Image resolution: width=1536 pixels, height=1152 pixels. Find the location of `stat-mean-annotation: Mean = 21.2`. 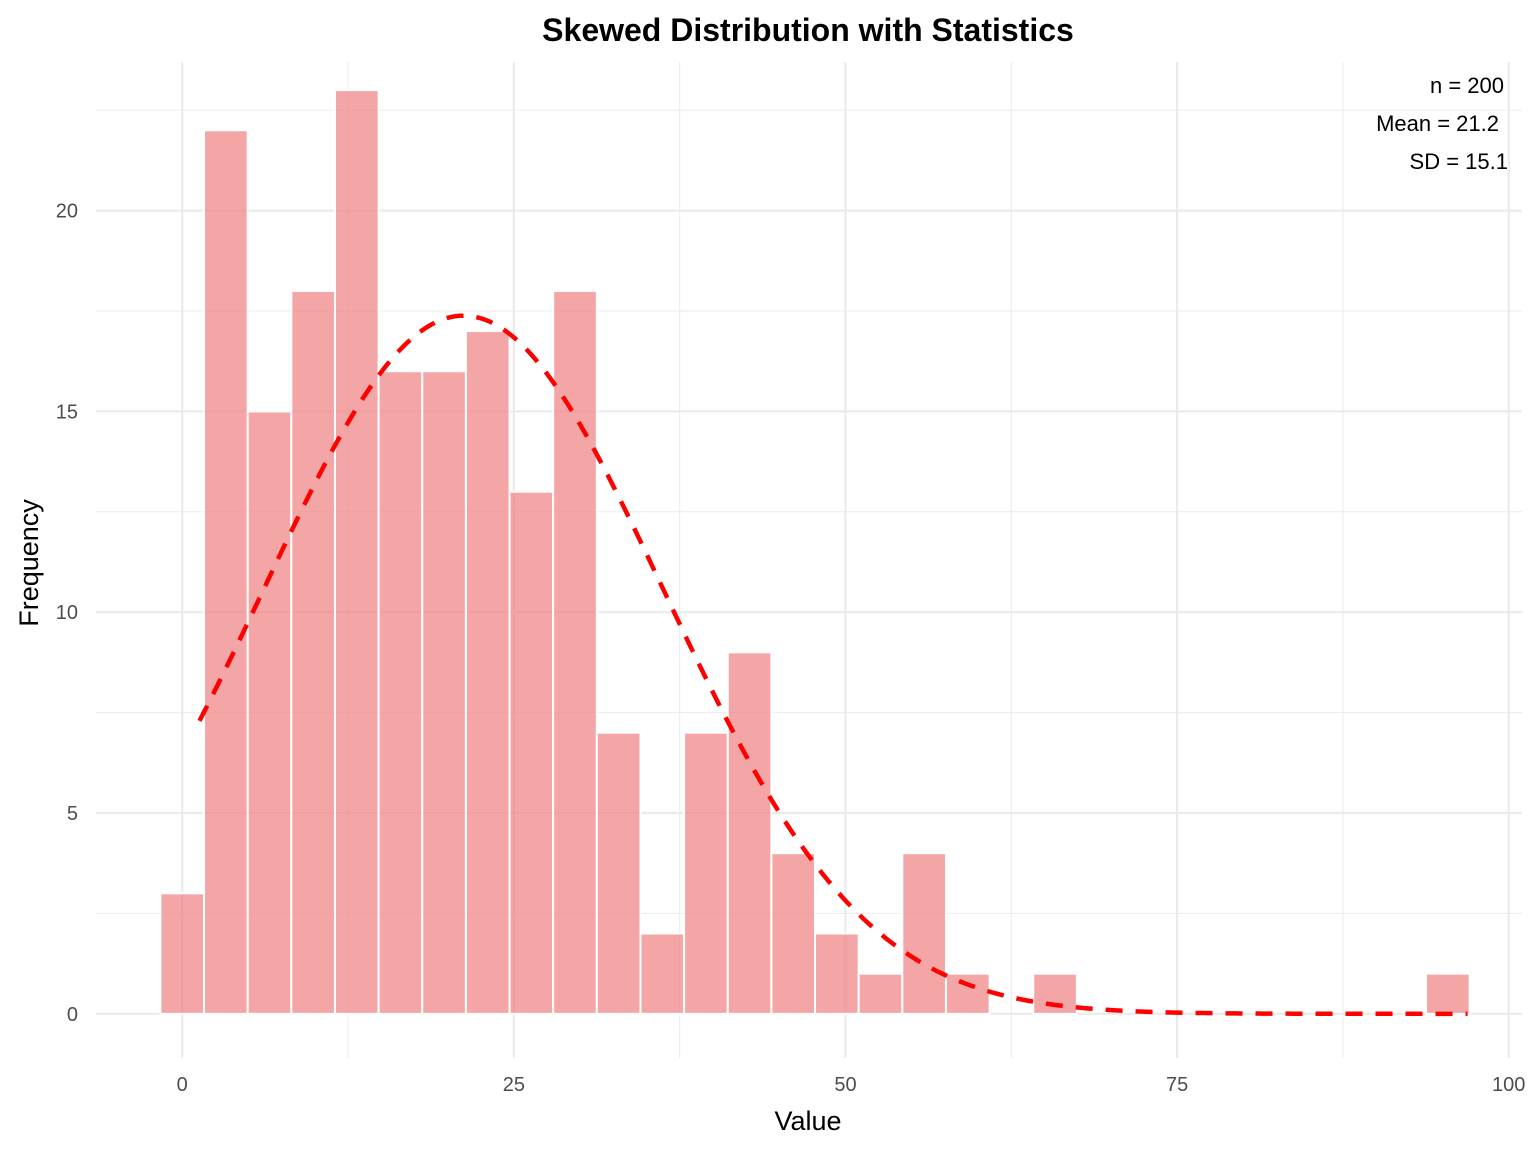

stat-mean-annotation: Mean = 21.2 is located at coordinates (1437, 123).